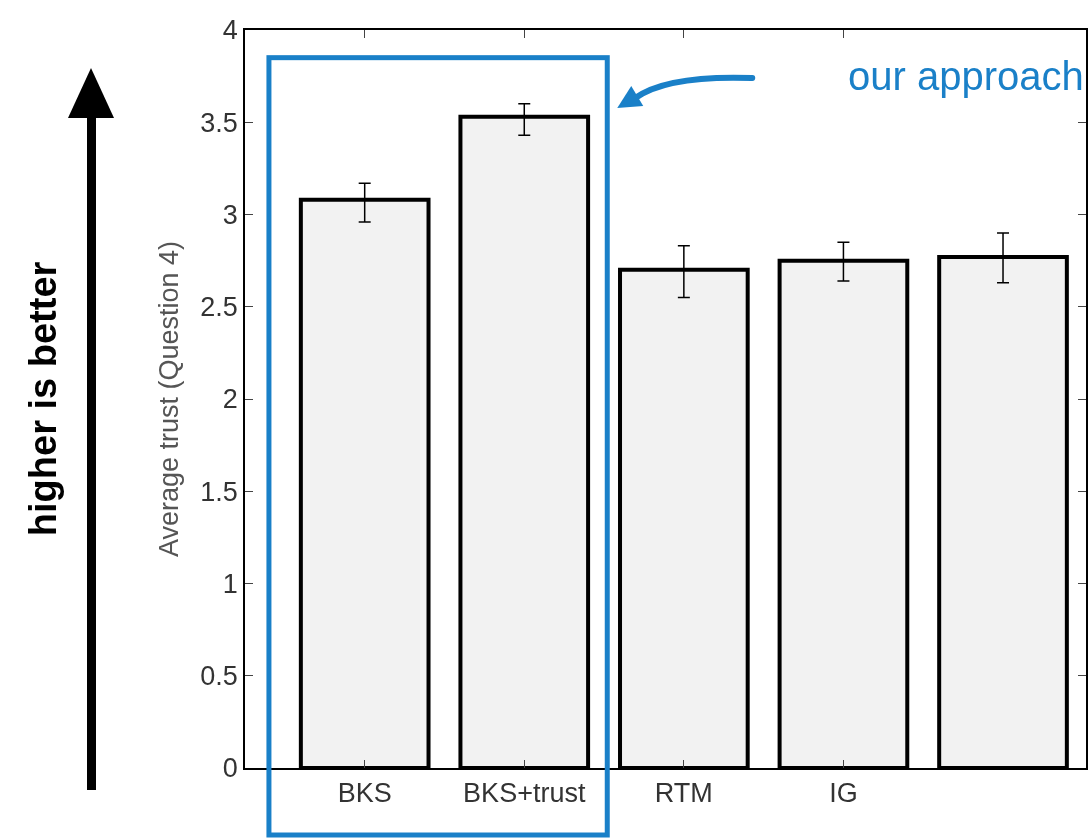  I want to click on y-axis-title: Average trust (Question 4), so click(168, 399).